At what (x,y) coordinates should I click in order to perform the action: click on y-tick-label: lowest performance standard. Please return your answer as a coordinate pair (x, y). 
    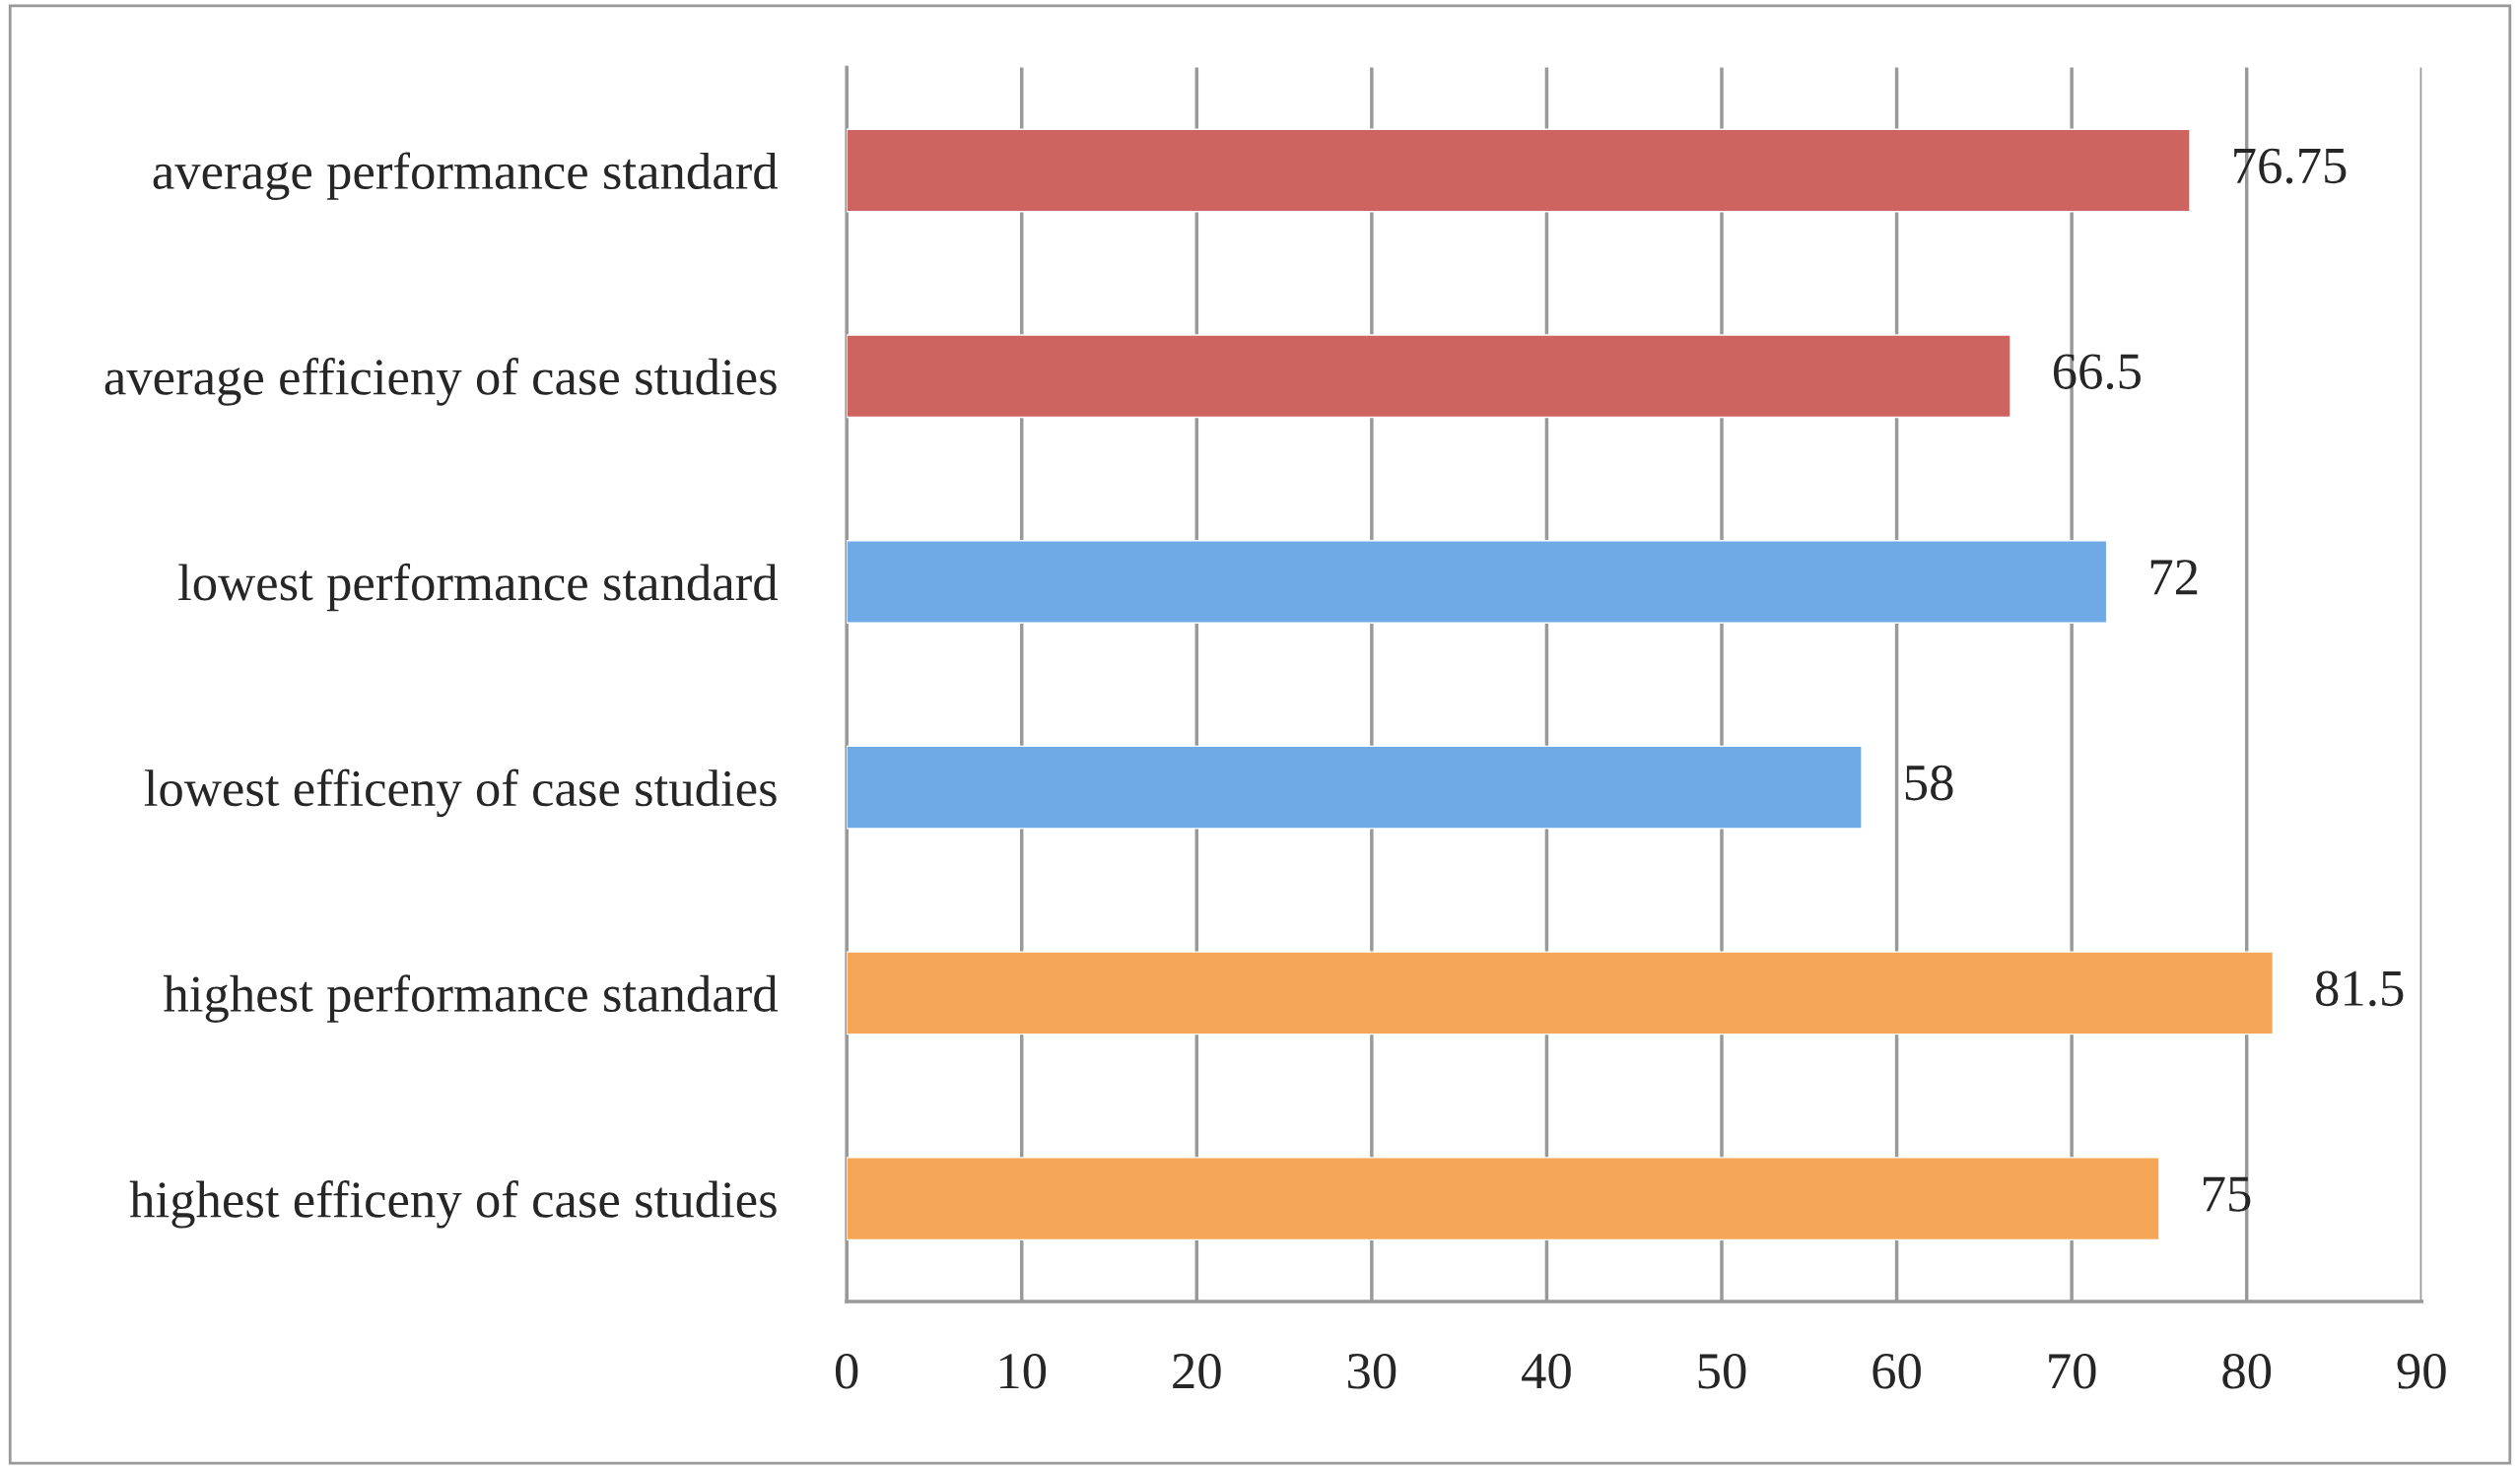
    Looking at the image, I should click on (478, 587).